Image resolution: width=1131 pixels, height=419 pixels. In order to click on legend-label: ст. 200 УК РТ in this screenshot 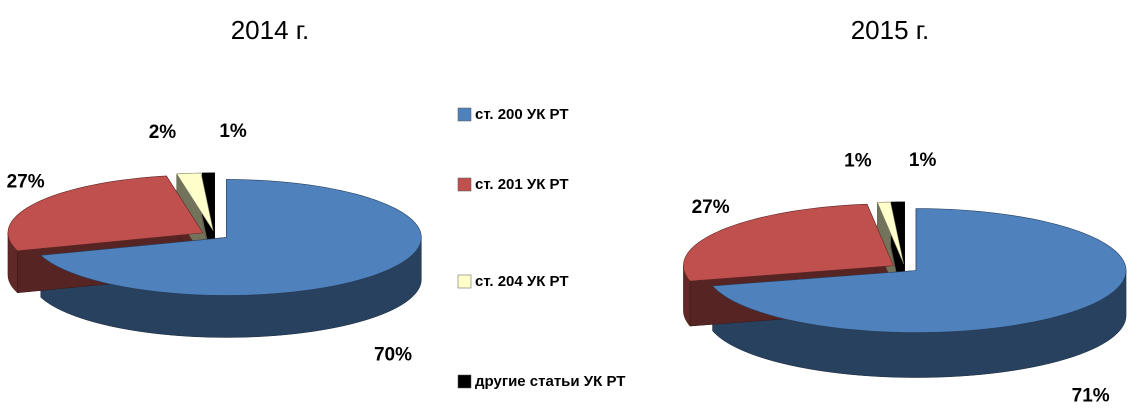, I will do `click(522, 114)`.